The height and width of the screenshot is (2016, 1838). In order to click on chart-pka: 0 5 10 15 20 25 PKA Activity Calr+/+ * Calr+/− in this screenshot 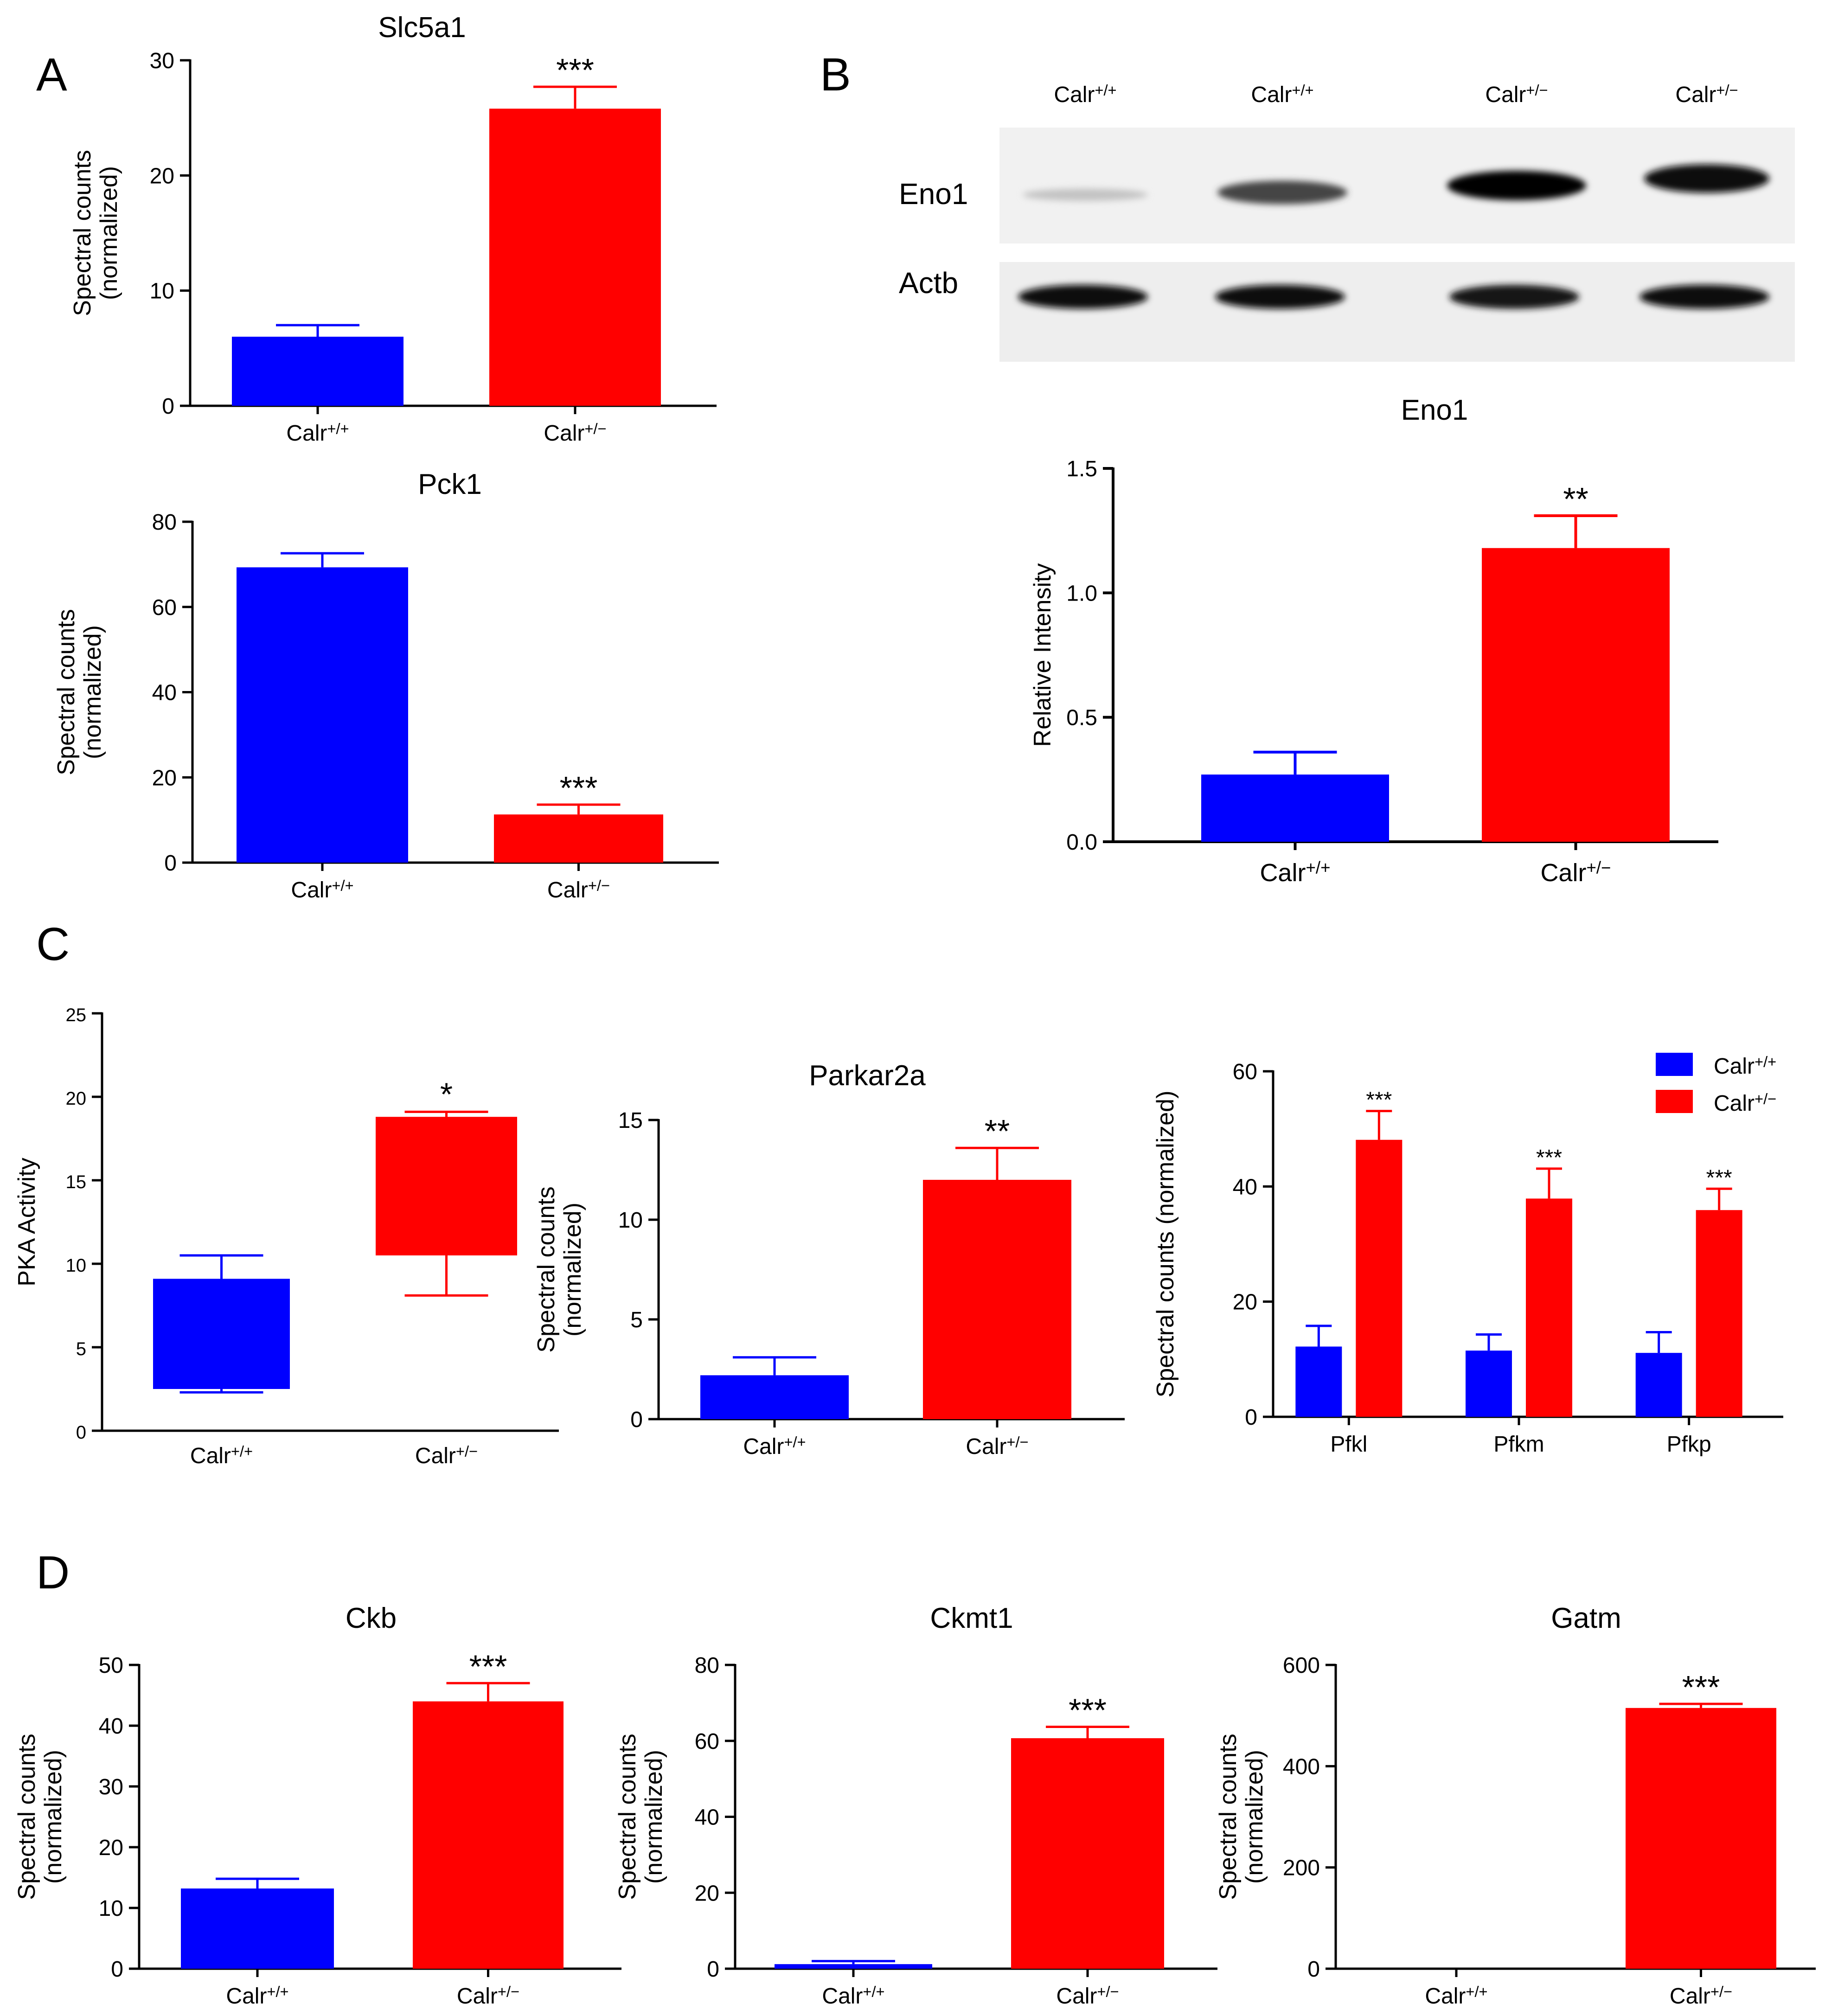, I will do `click(286, 1236)`.